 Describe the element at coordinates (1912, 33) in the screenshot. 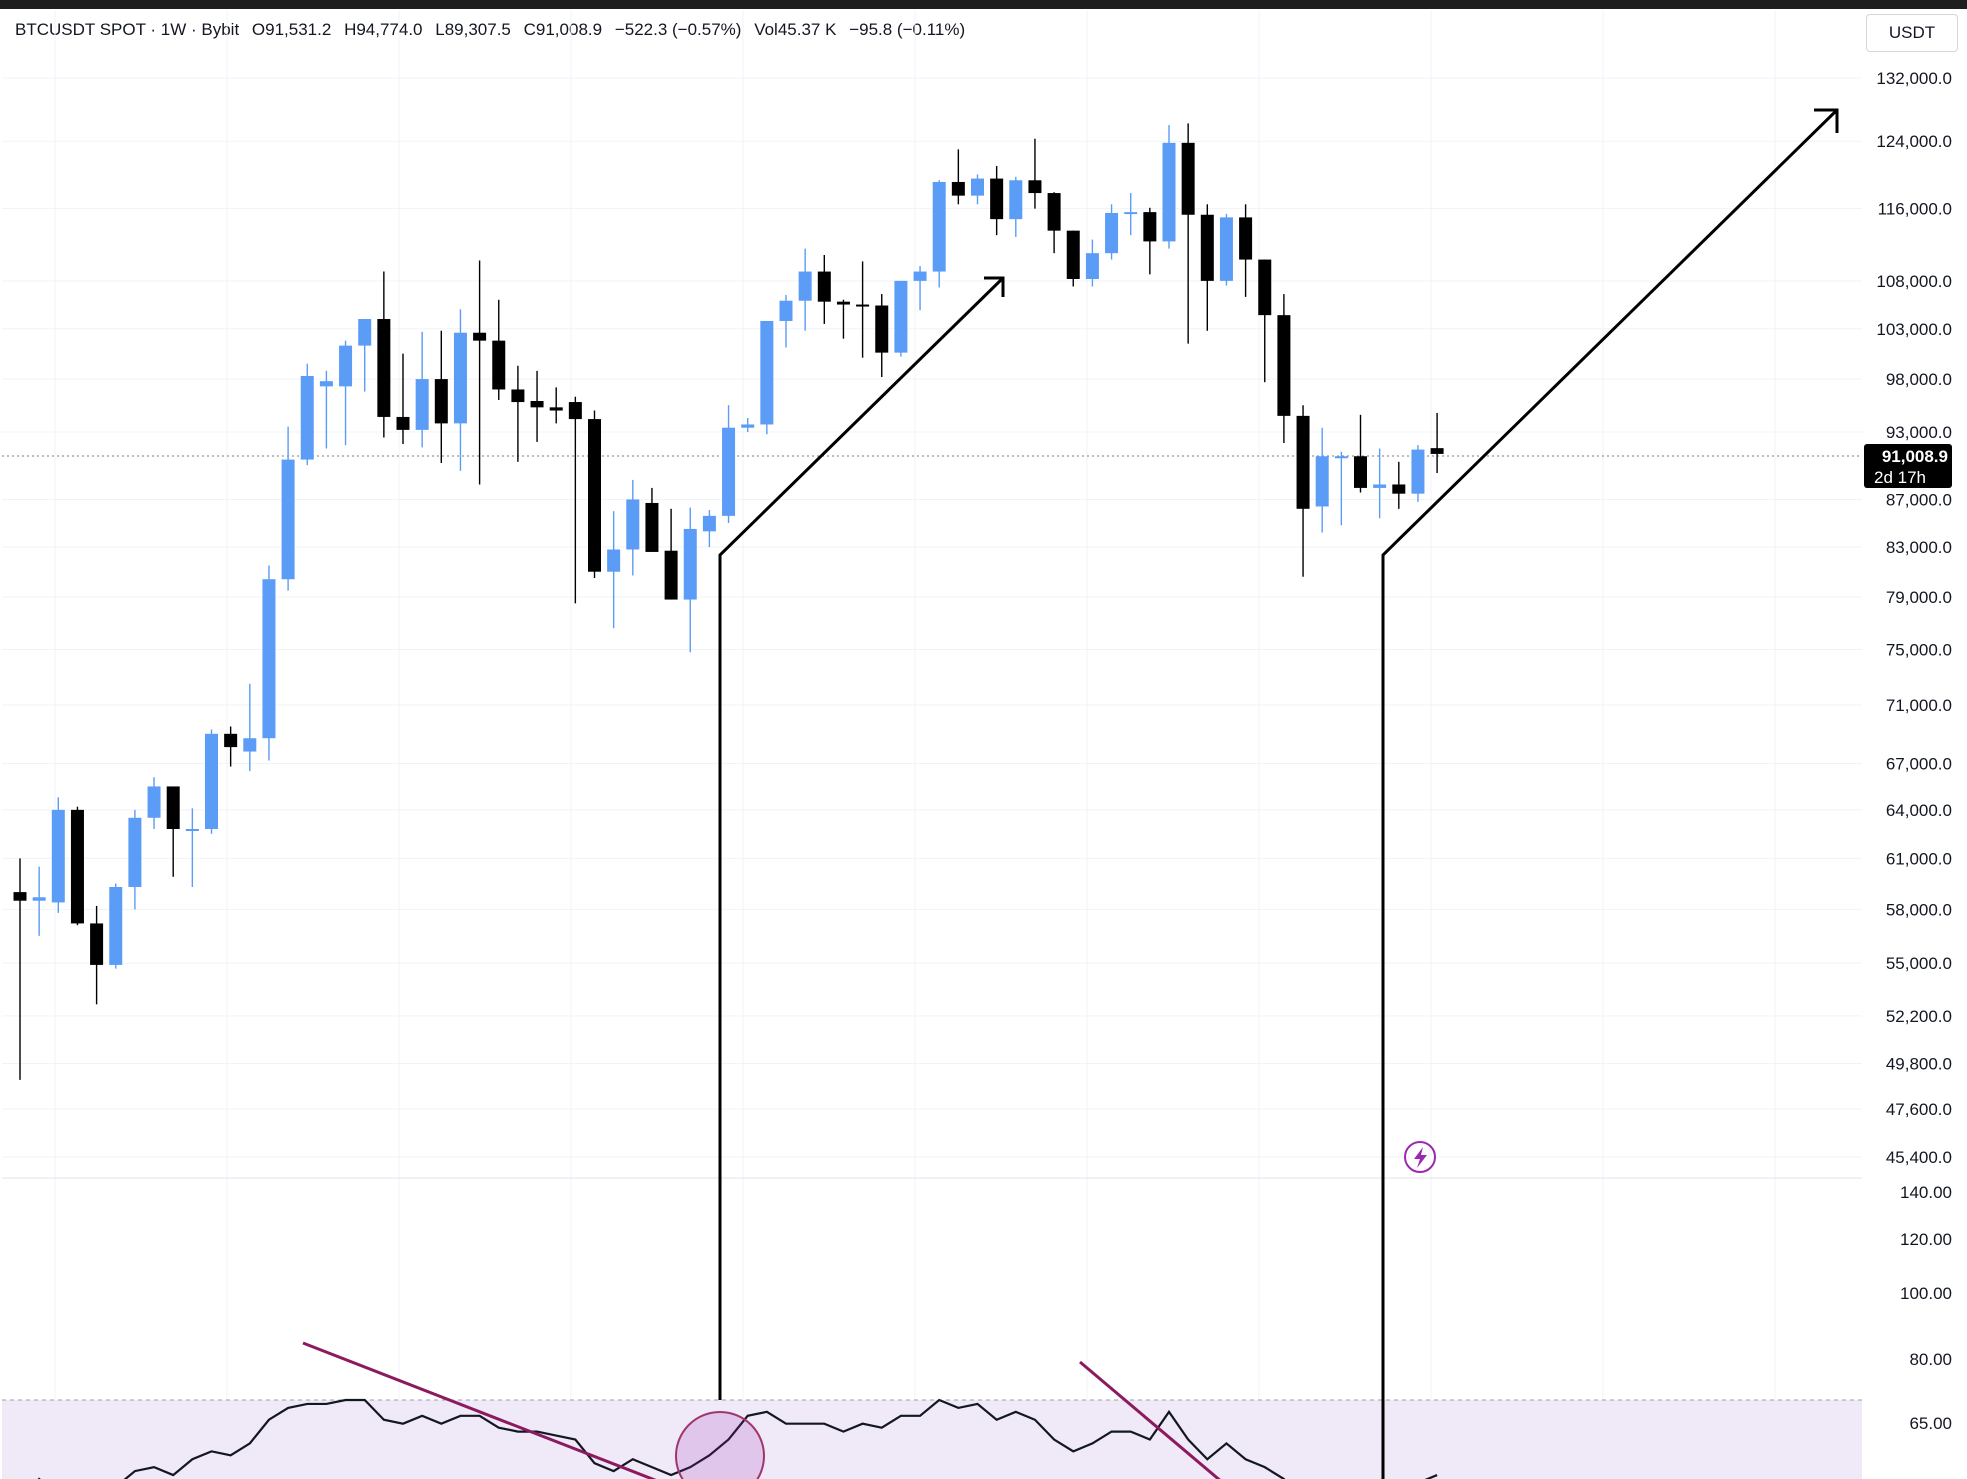

I see `currency-button: USDT` at that location.